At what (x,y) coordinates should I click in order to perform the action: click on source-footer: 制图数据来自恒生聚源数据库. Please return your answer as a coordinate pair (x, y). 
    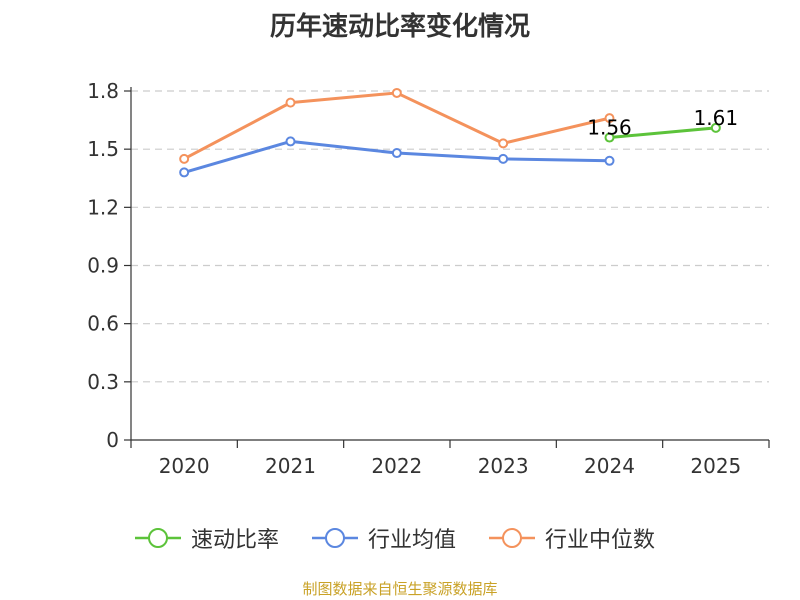
    Looking at the image, I should click on (400, 589).